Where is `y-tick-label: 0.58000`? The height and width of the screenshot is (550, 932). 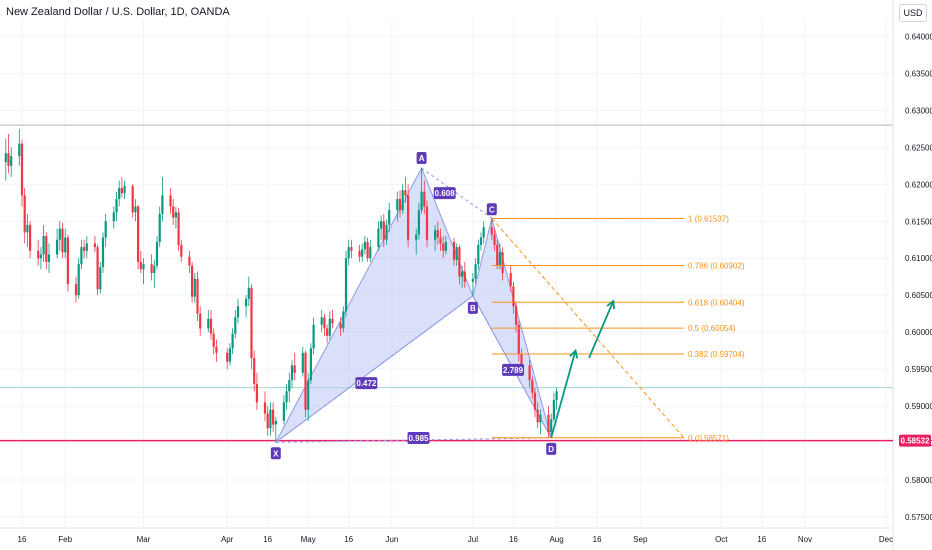 y-tick-label: 0.58000 is located at coordinates (918, 480).